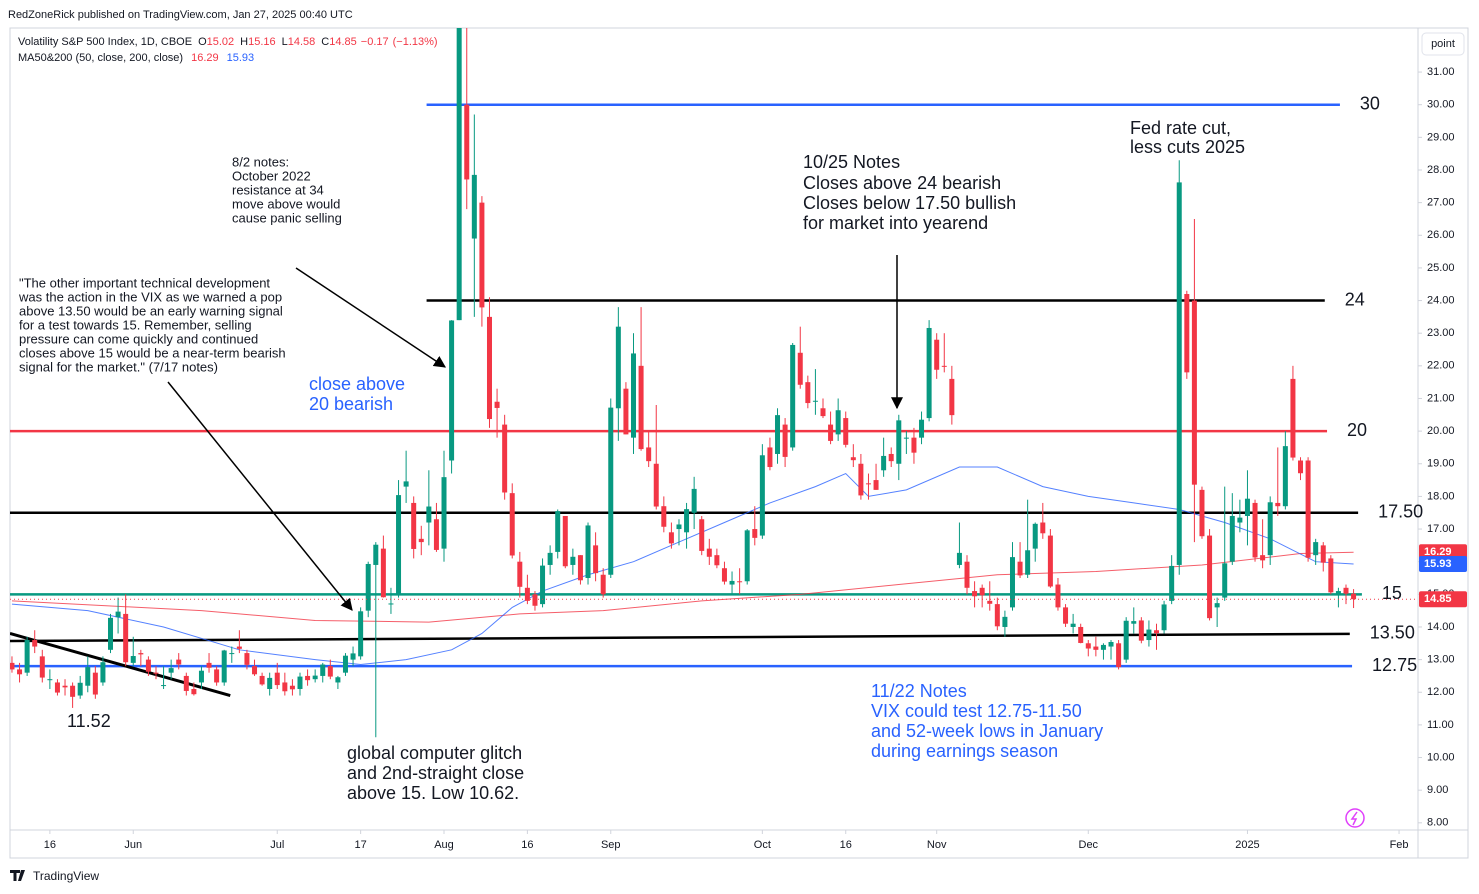  Describe the element at coordinates (351, 404) in the screenshot. I see `annotation: 20 bearish` at that location.